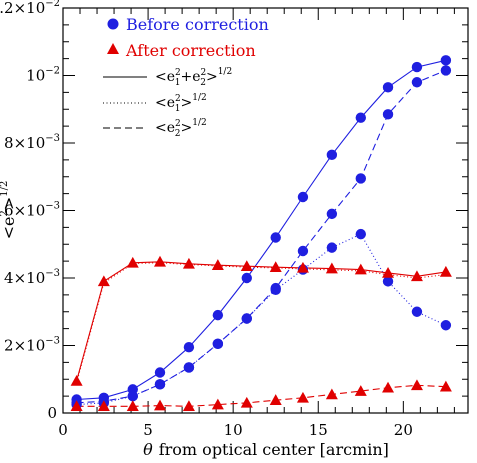 This screenshot has height=463, width=477. I want to click on series-line-after-e2, so click(261, 395).